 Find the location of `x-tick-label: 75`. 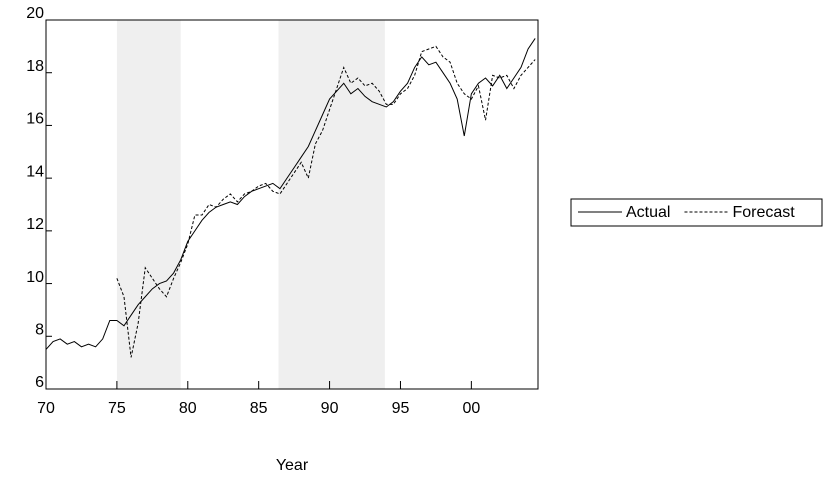

x-tick-label: 75 is located at coordinates (117, 408).